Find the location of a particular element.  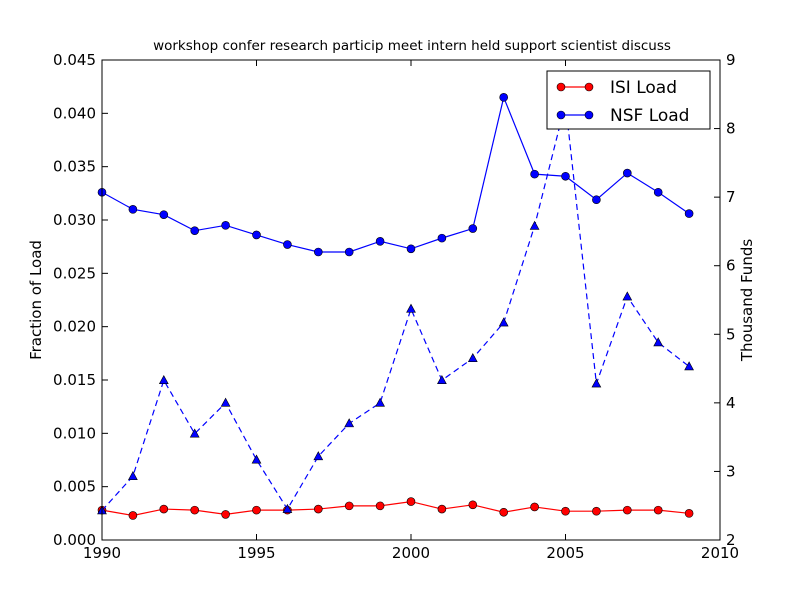

y2-tick-label: 8 is located at coordinates (731, 129).